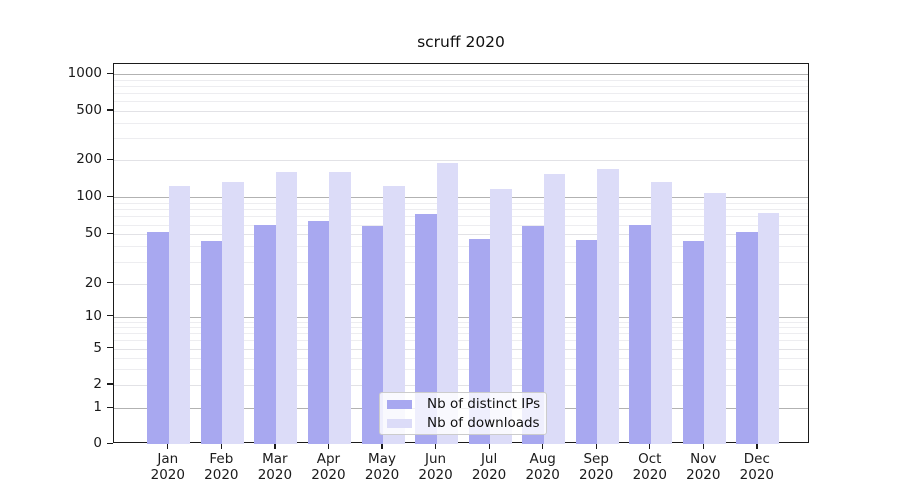 The width and height of the screenshot is (900, 500). What do you see at coordinates (542, 467) in the screenshot?
I see `x-tick-label: Aug 2020` at bounding box center [542, 467].